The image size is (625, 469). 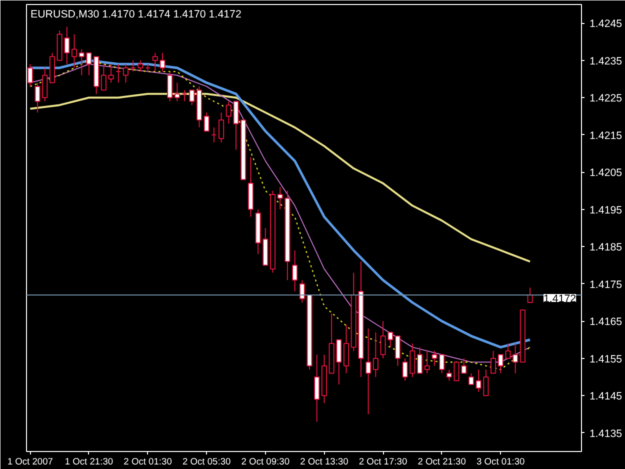 What do you see at coordinates (606, 396) in the screenshot?
I see `y-tick-label: 1.4145` at bounding box center [606, 396].